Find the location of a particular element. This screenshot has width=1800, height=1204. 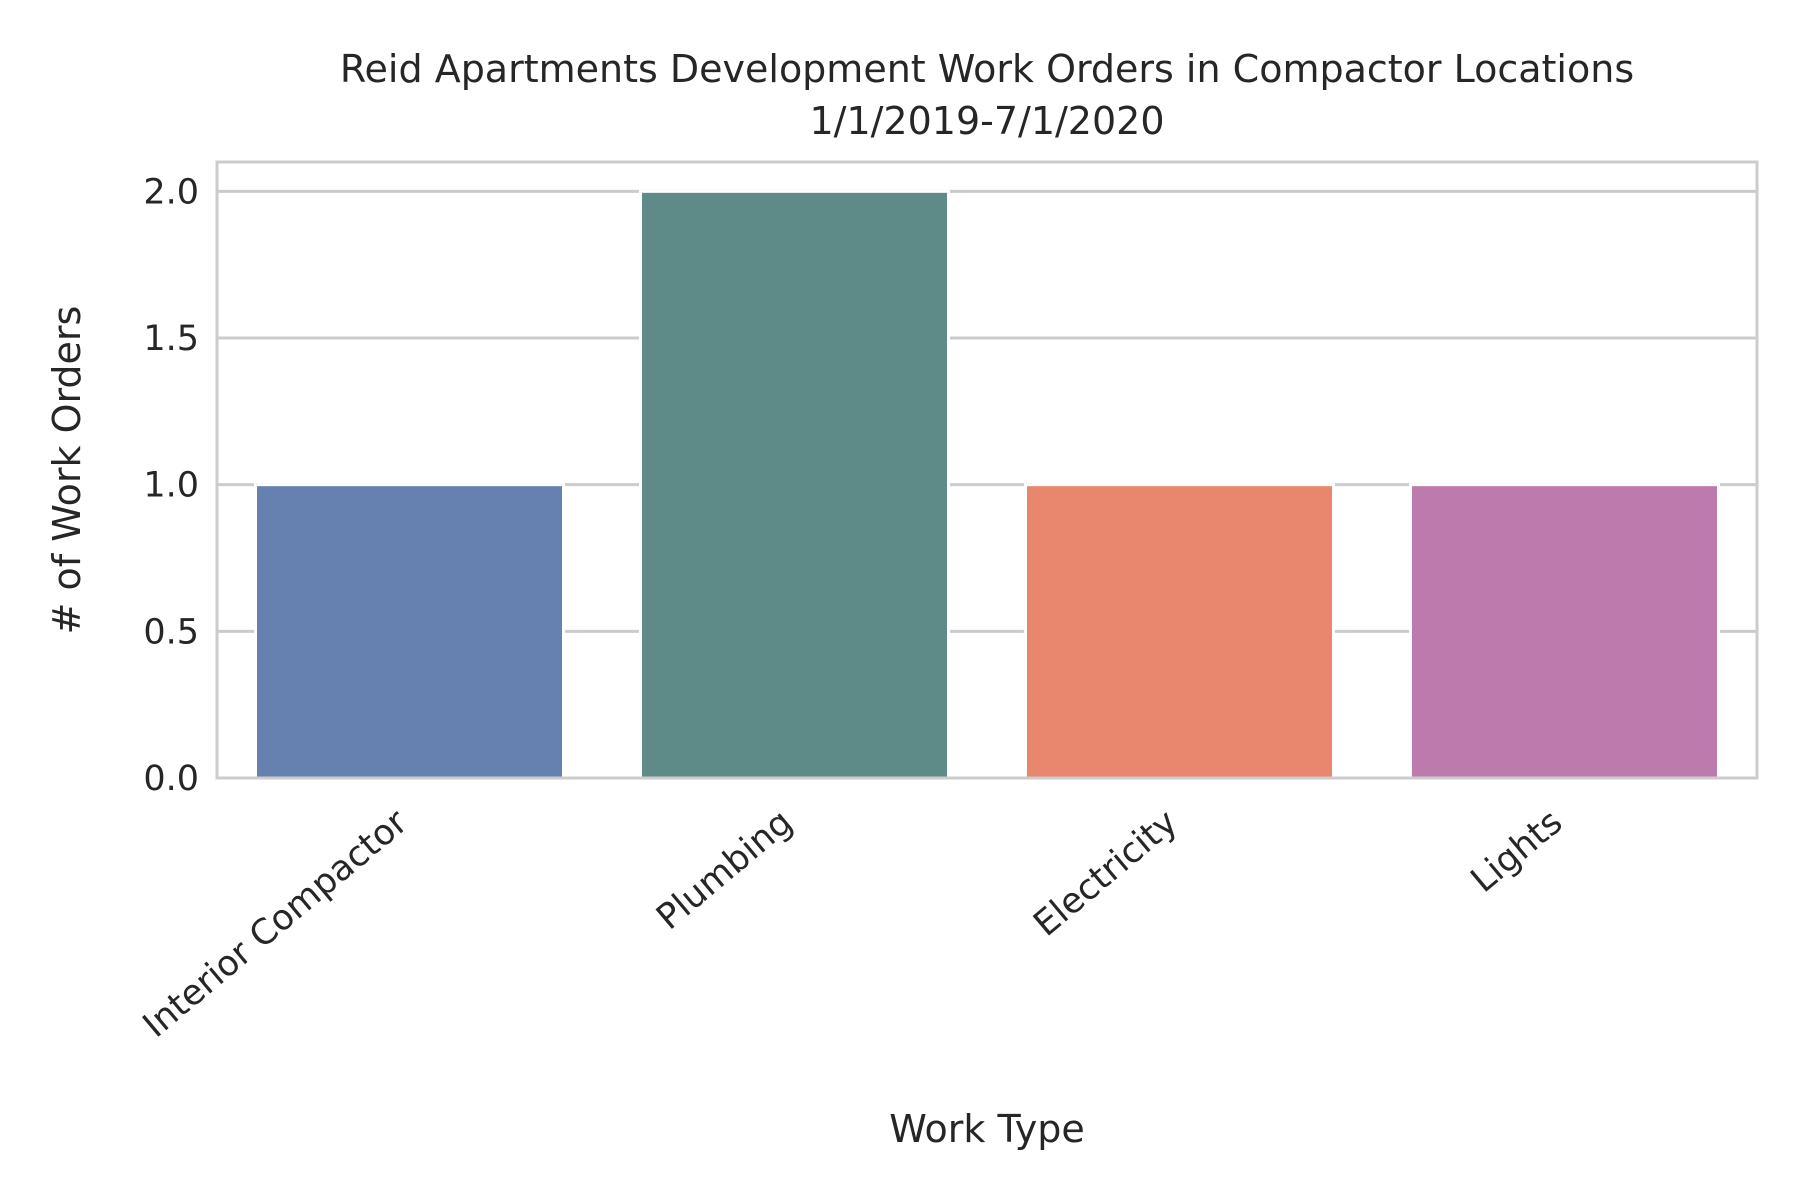

y-axis-label: # of Work Orders is located at coordinates (67, 470).